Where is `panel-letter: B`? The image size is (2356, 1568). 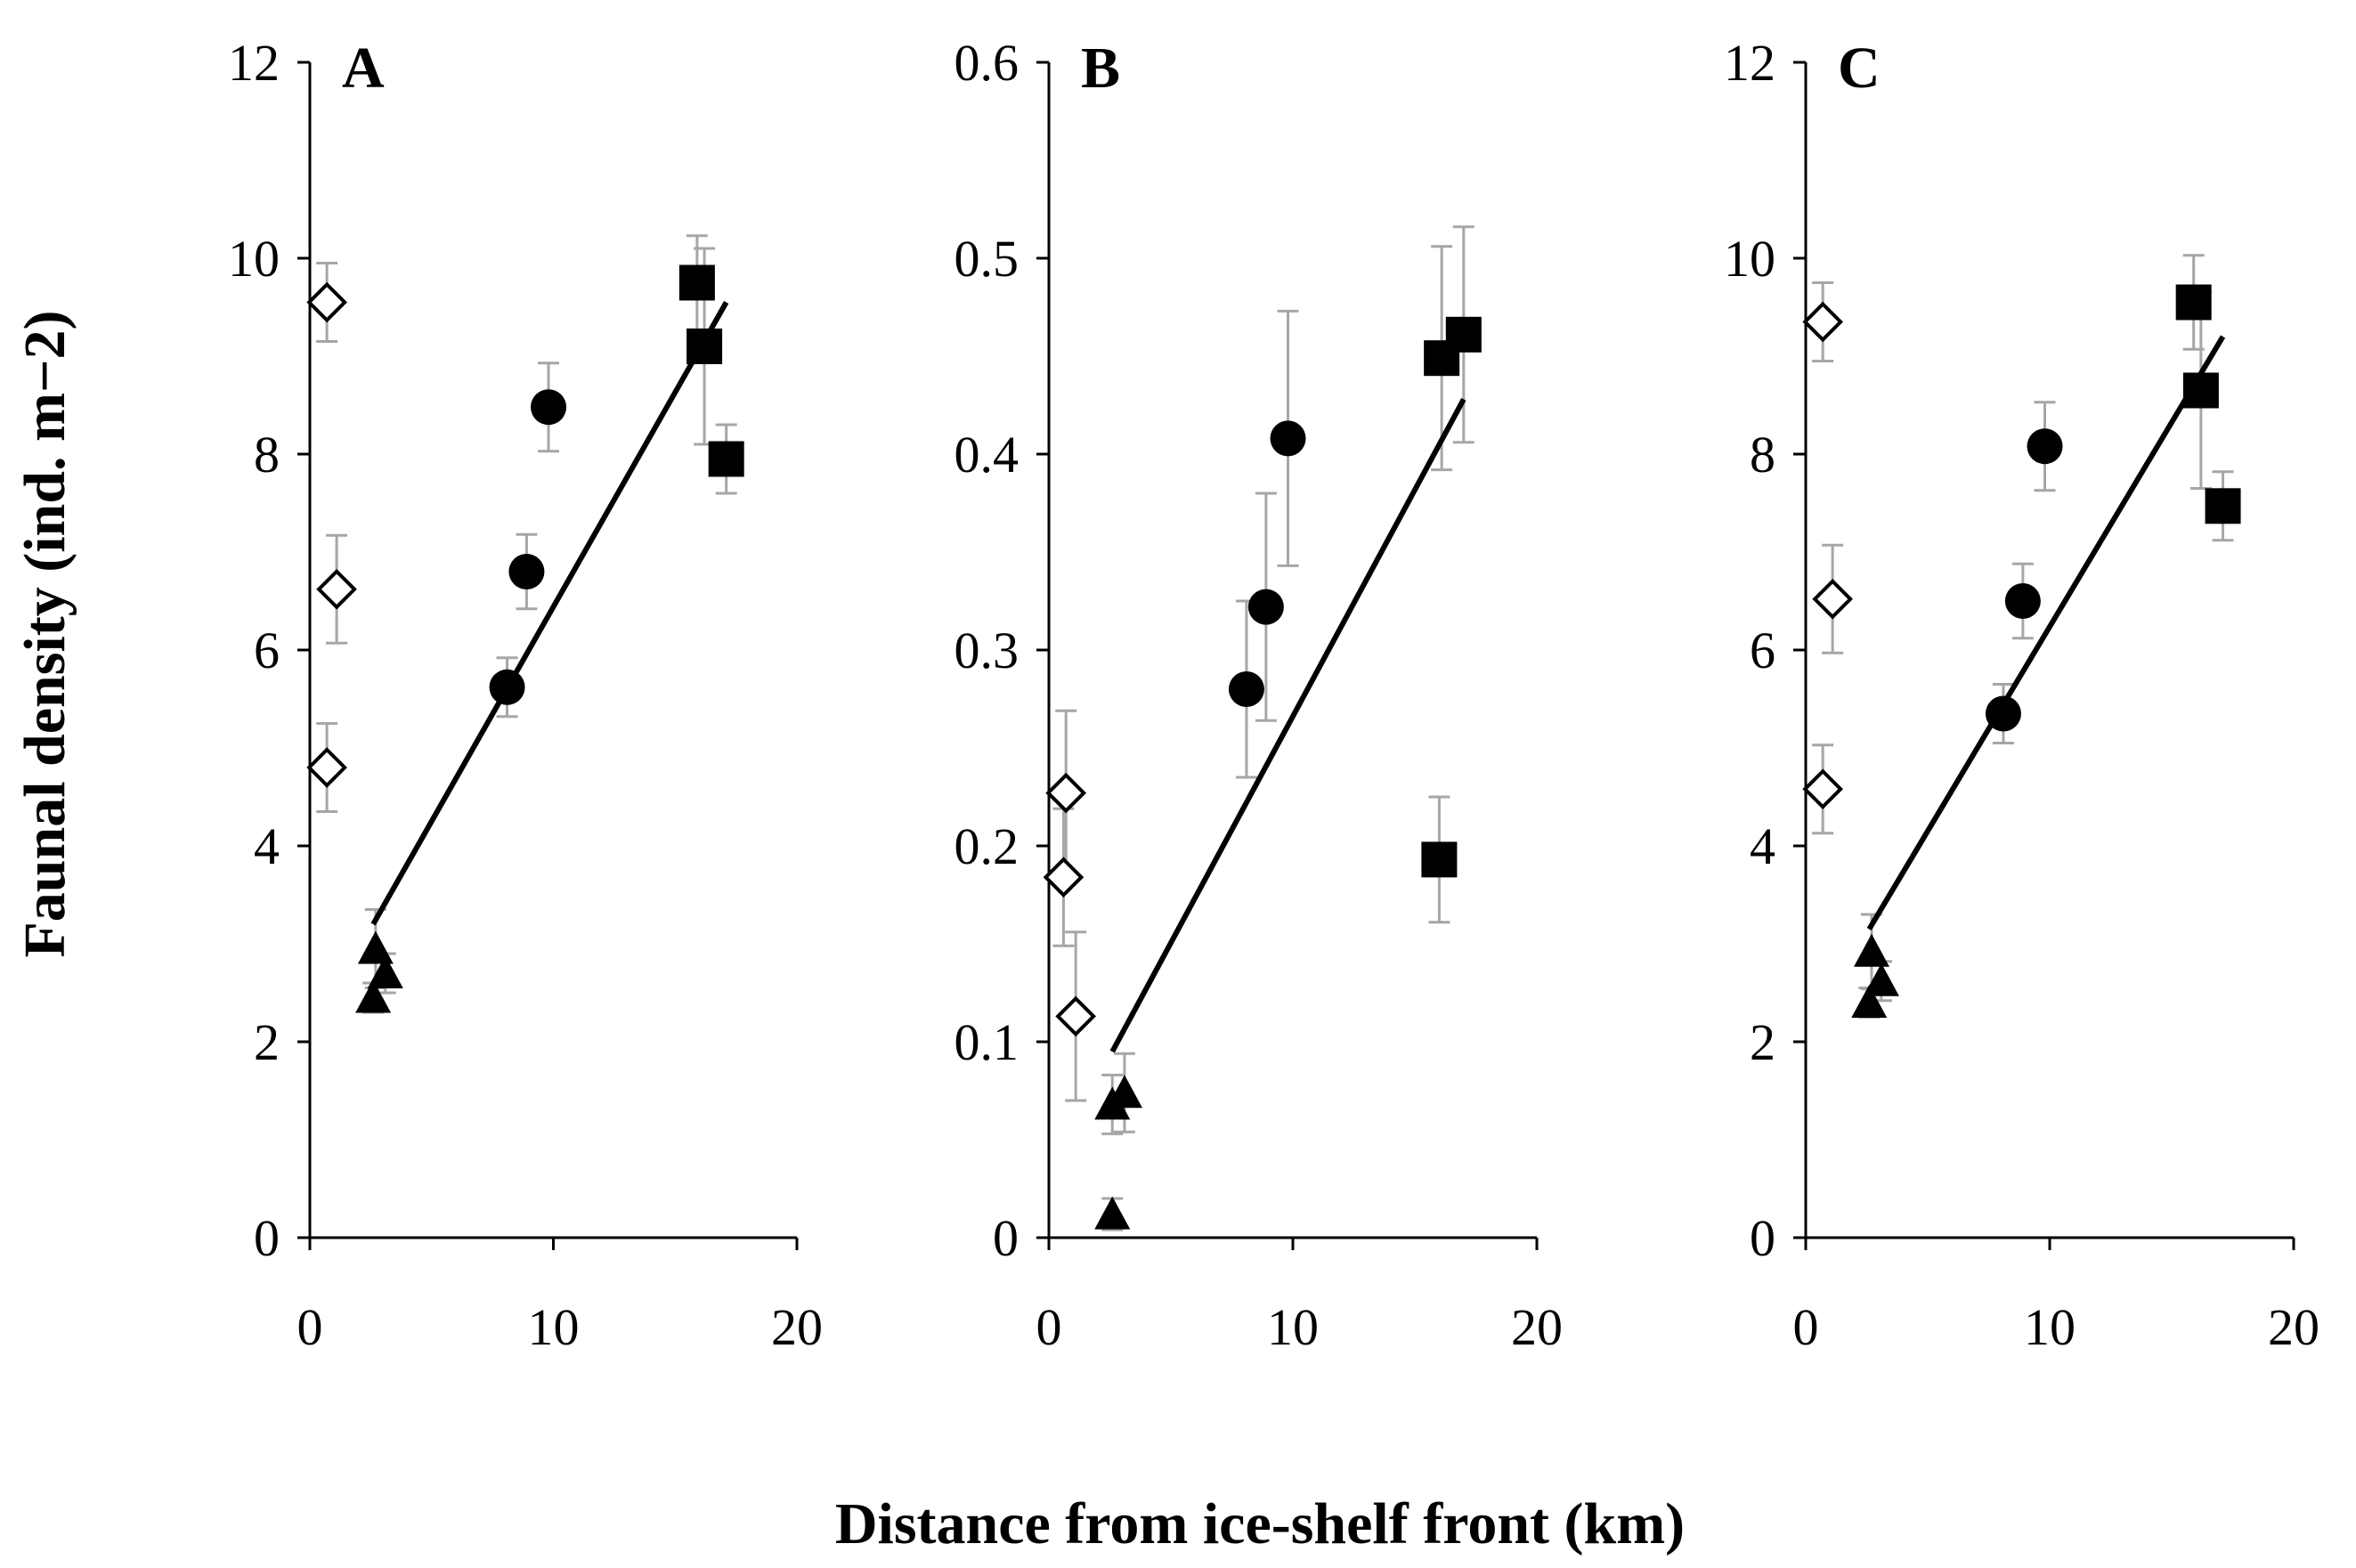 panel-letter: B is located at coordinates (1100, 68).